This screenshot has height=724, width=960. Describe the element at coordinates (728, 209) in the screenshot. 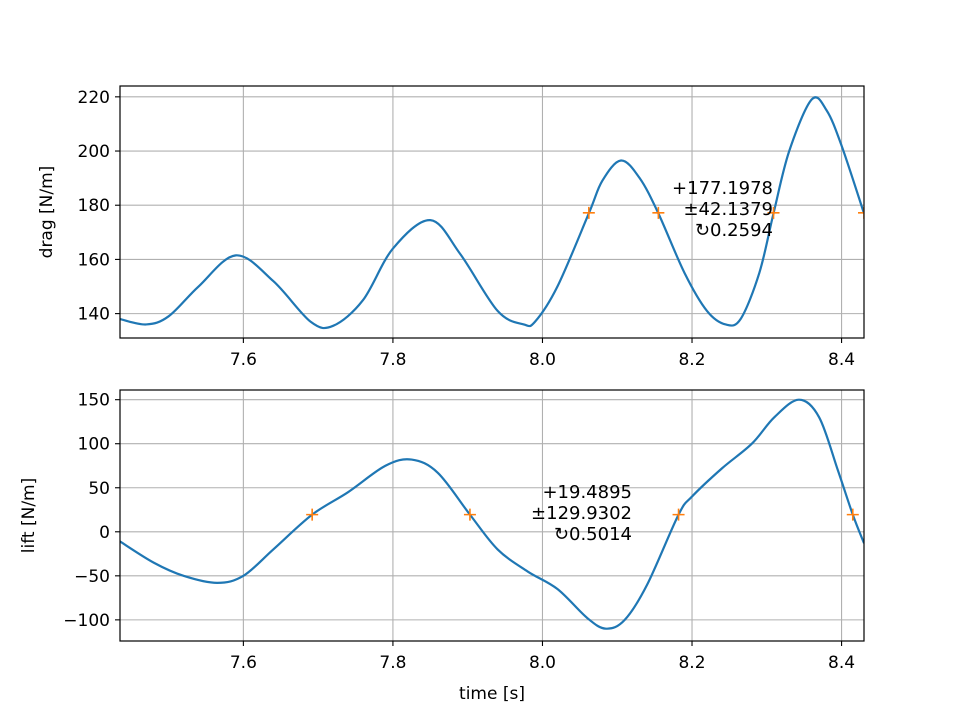

I see `drag-amplitude-annotation: ±42.1379` at that location.